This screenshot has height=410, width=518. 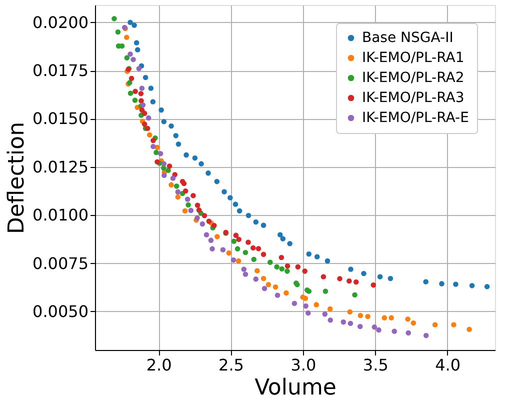 I want to click on legend-label: Base NSGA-II, so click(x=408, y=38).